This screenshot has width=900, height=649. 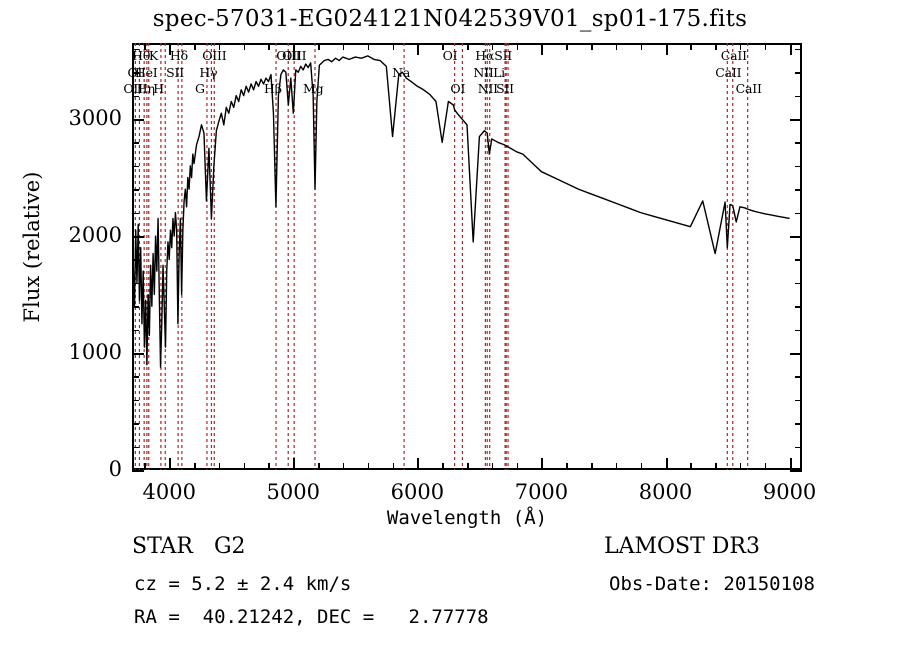 What do you see at coordinates (146, 72) in the screenshot?
I see `line-label-HeI: HeI` at bounding box center [146, 72].